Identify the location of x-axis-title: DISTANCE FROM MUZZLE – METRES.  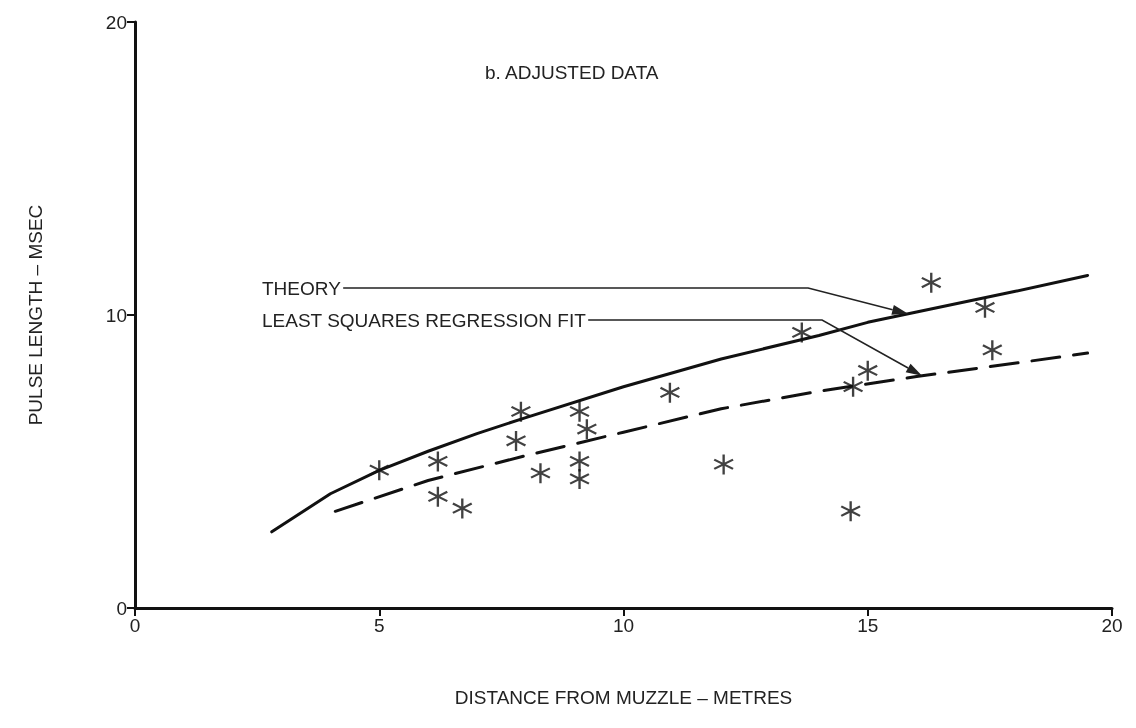
(623, 697).